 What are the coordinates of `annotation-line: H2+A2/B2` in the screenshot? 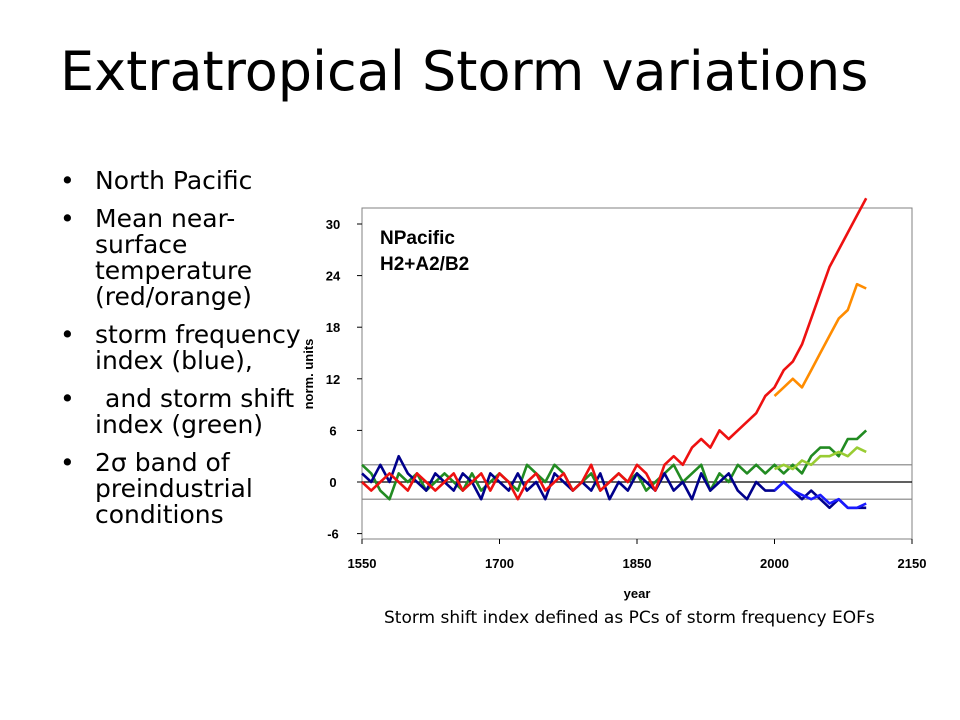 It's located at (424, 264).